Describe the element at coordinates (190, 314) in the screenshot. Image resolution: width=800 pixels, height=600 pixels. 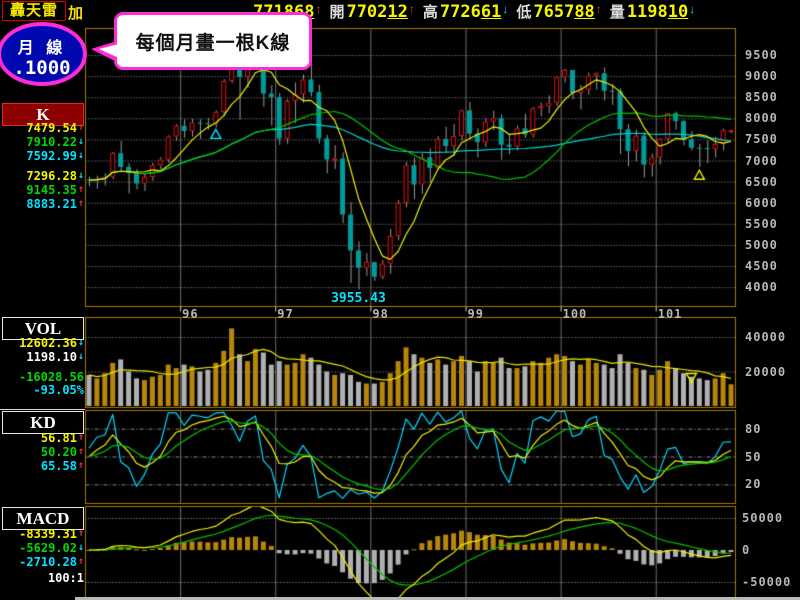
I see `x-axis-year-label: 96` at that location.